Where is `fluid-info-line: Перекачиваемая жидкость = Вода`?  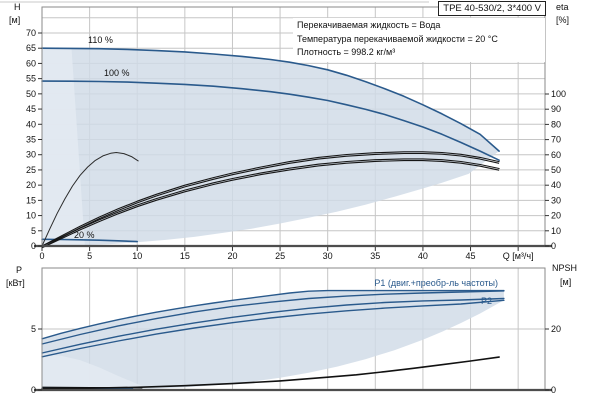 fluid-info-line: Перекачиваемая жидкость = Вода is located at coordinates (369, 25).